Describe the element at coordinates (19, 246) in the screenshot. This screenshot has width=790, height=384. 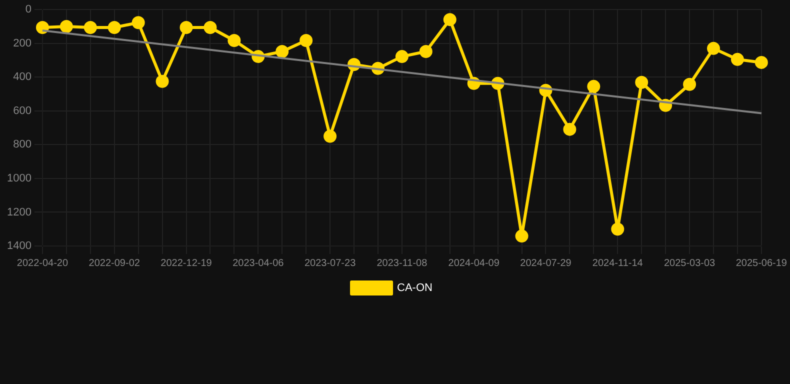
I see `y-tick-label: 1400` at that location.